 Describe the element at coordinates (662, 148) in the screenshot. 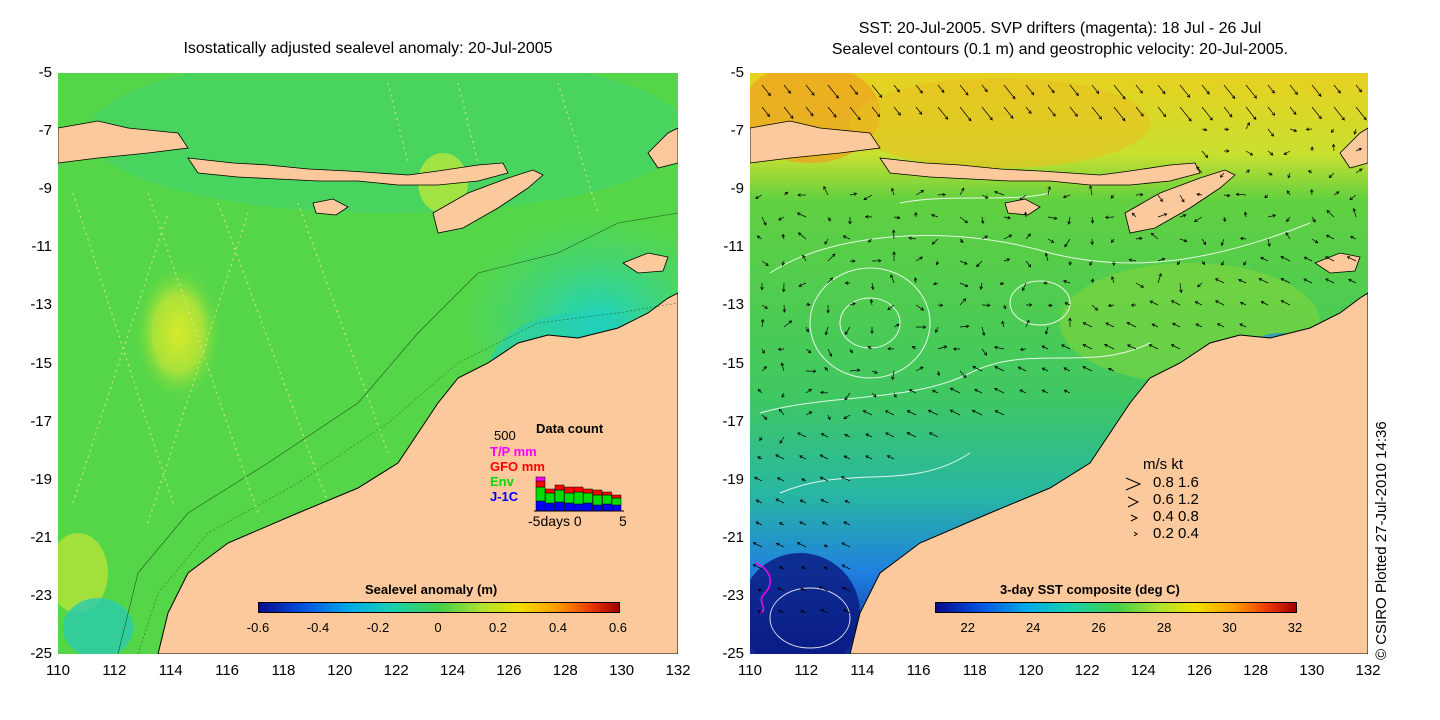

I see `northern-islands` at that location.